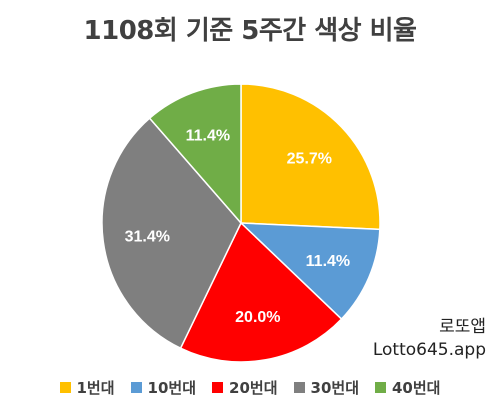 The height and width of the screenshot is (413, 500). I want to click on legend-label-20: 20번대, so click(253, 388).